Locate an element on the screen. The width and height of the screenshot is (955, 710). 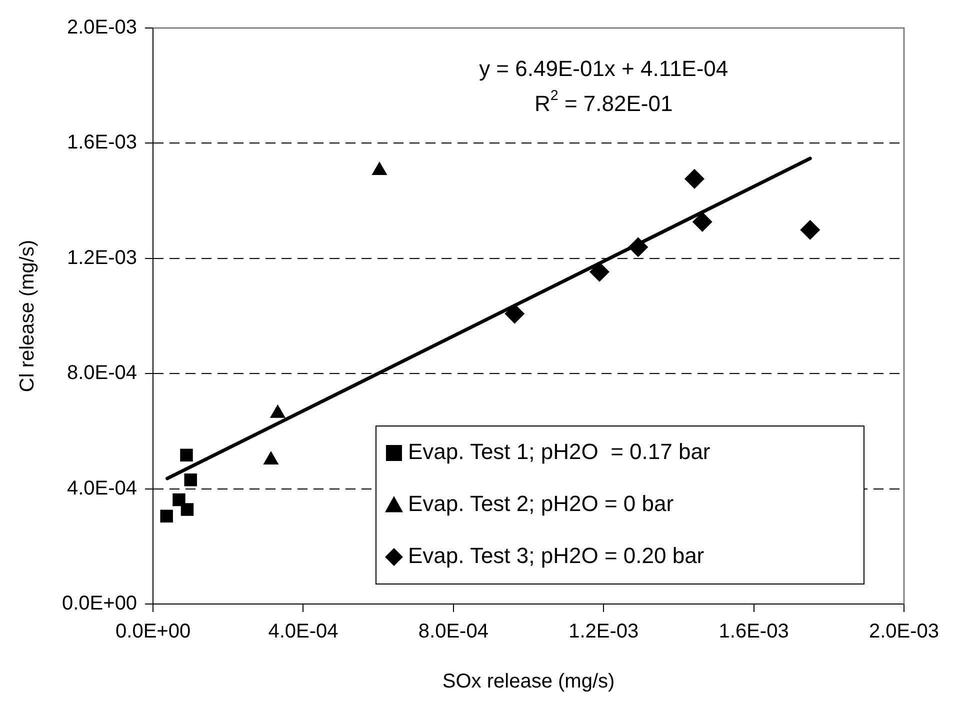
y-axis-title: Cl release (mg/s) is located at coordinates (27, 316).